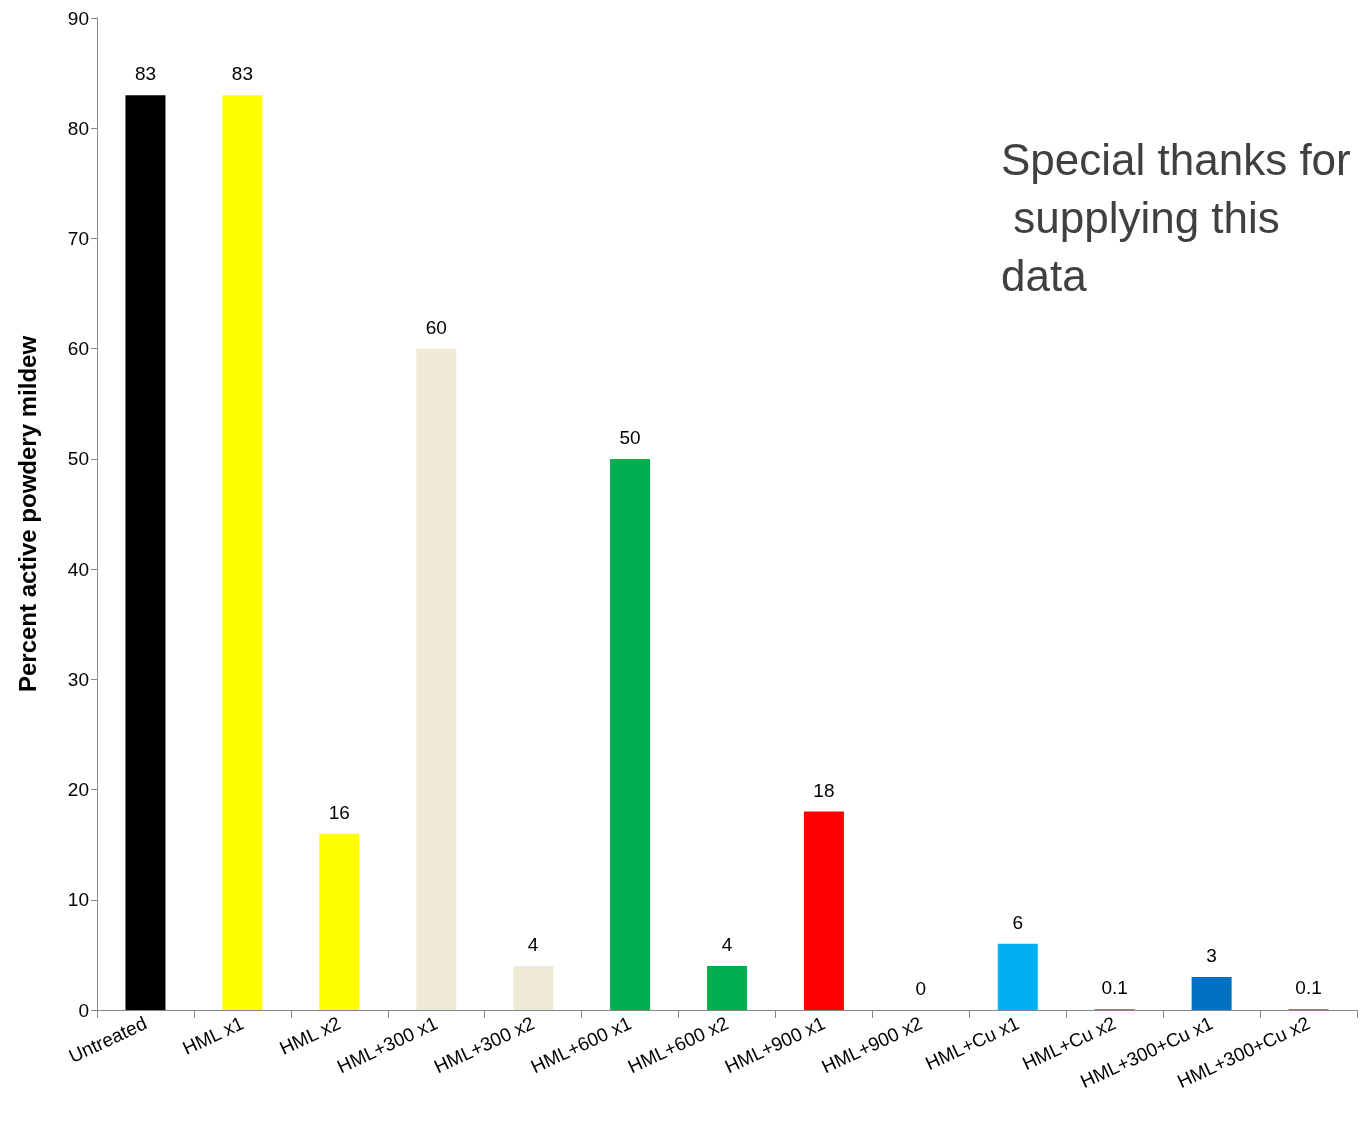  I want to click on data-label: 50, so click(630, 437).